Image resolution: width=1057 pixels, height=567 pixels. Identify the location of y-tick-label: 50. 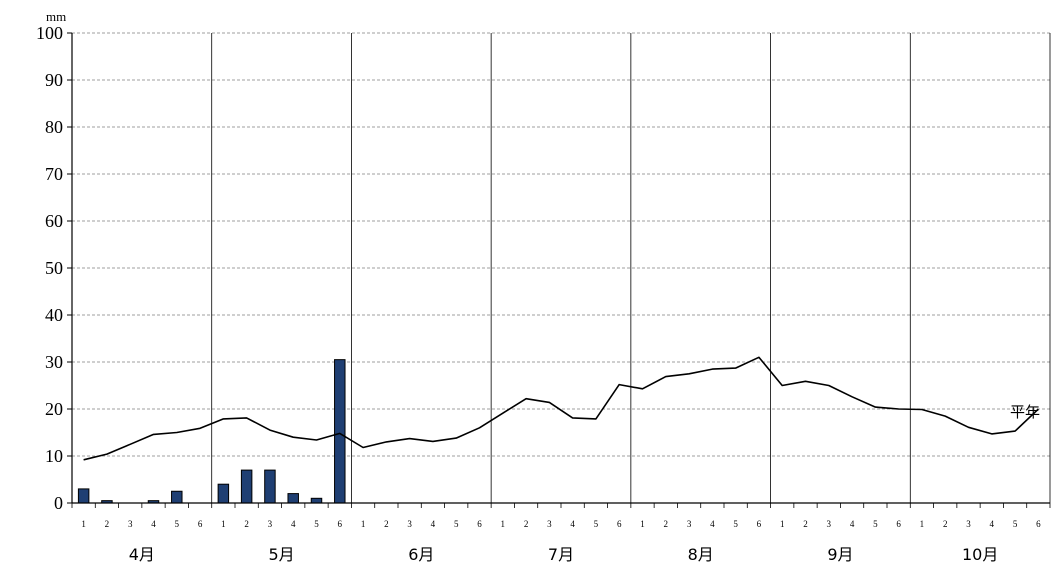
(54, 268).